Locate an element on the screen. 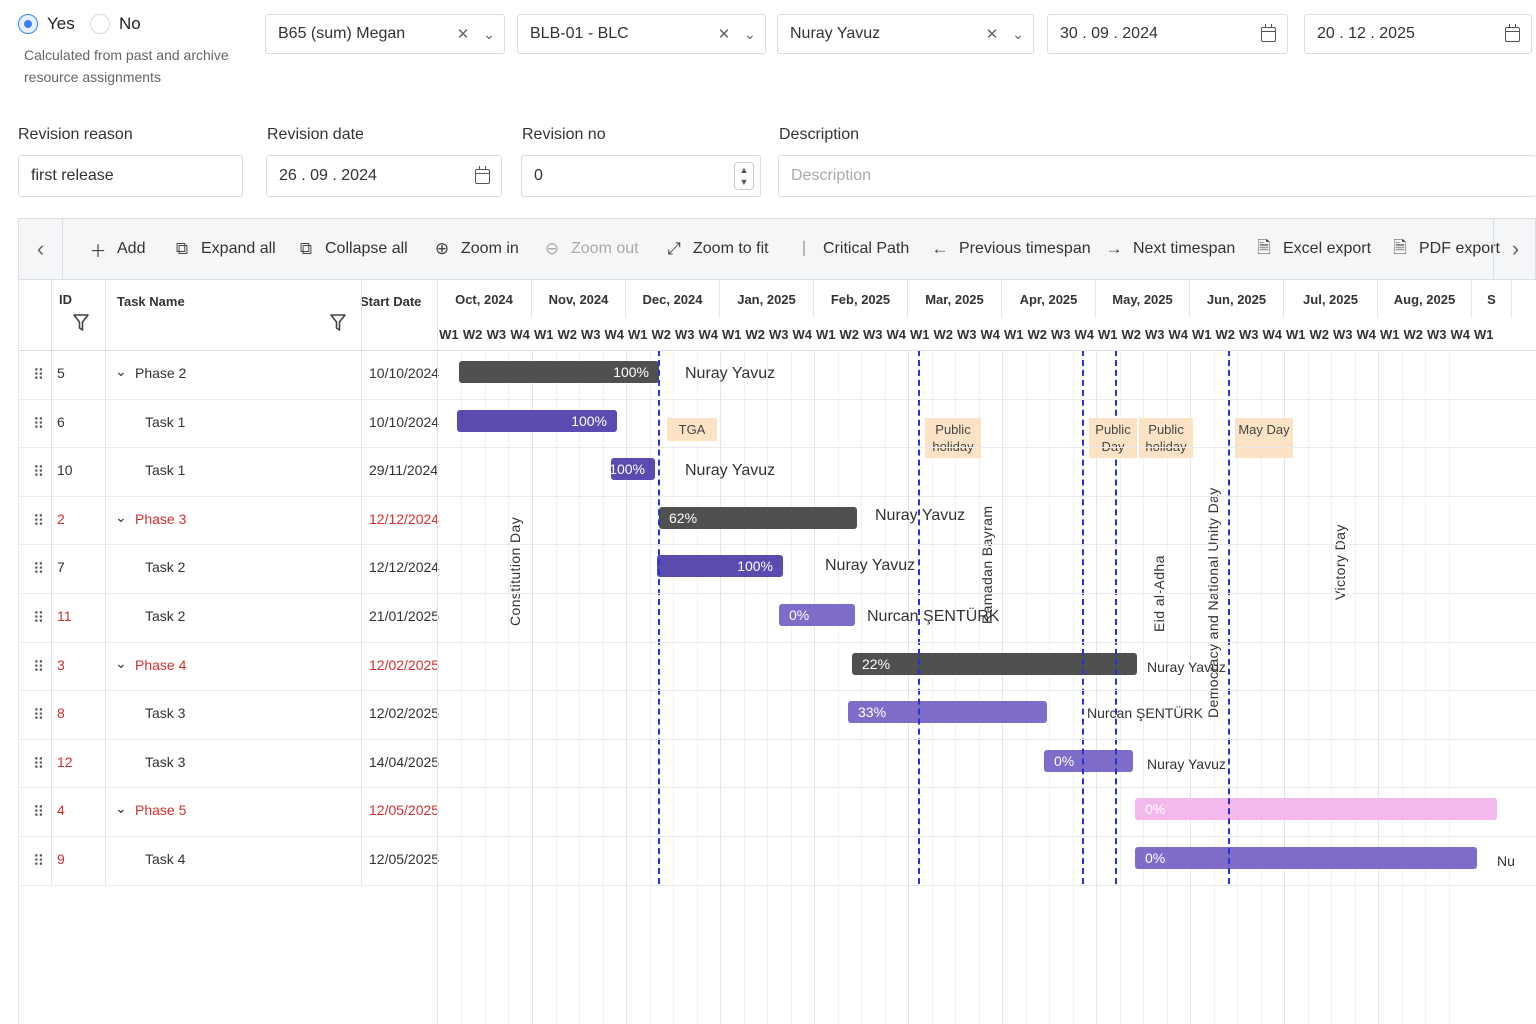 The width and height of the screenshot is (1536, 1024). zoom-in-button: ⊕ Zoom in is located at coordinates (476, 249).